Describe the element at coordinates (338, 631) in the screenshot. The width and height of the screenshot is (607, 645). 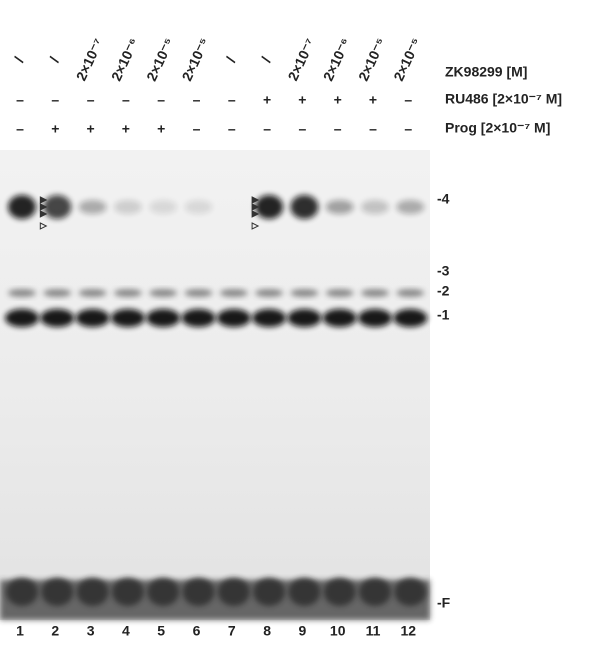
I see `lane-number: 10` at that location.